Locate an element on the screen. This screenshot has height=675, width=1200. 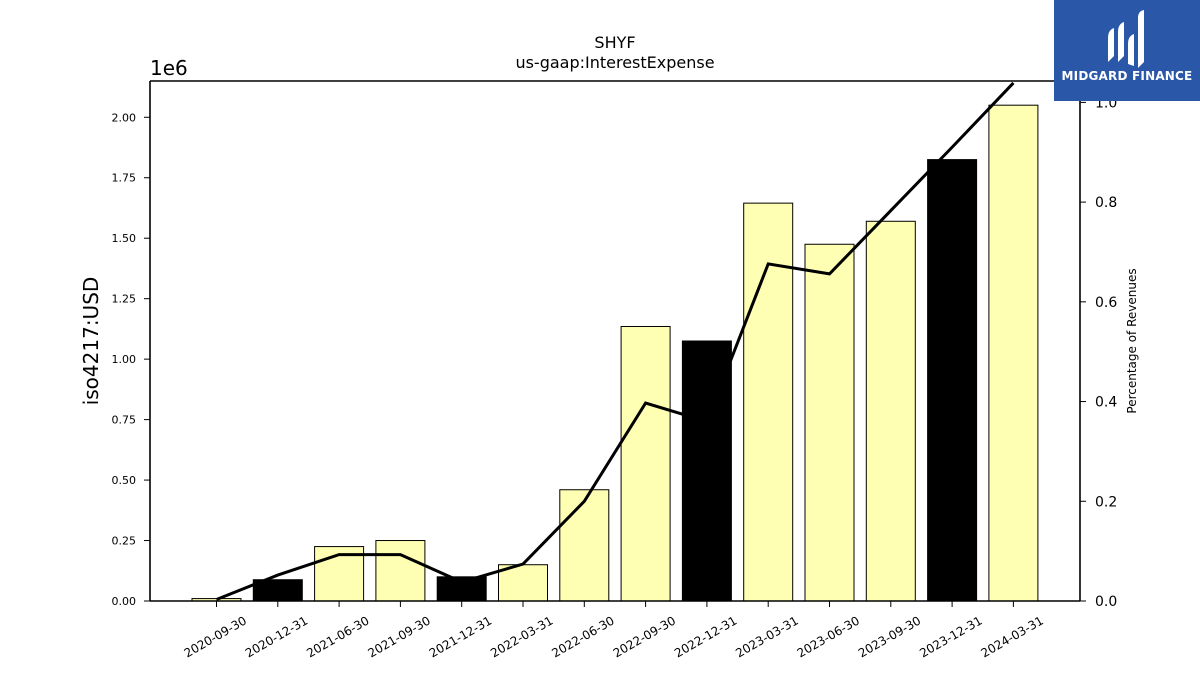
brand-logo: MIDGARD FINANCE is located at coordinates (1127, 50).